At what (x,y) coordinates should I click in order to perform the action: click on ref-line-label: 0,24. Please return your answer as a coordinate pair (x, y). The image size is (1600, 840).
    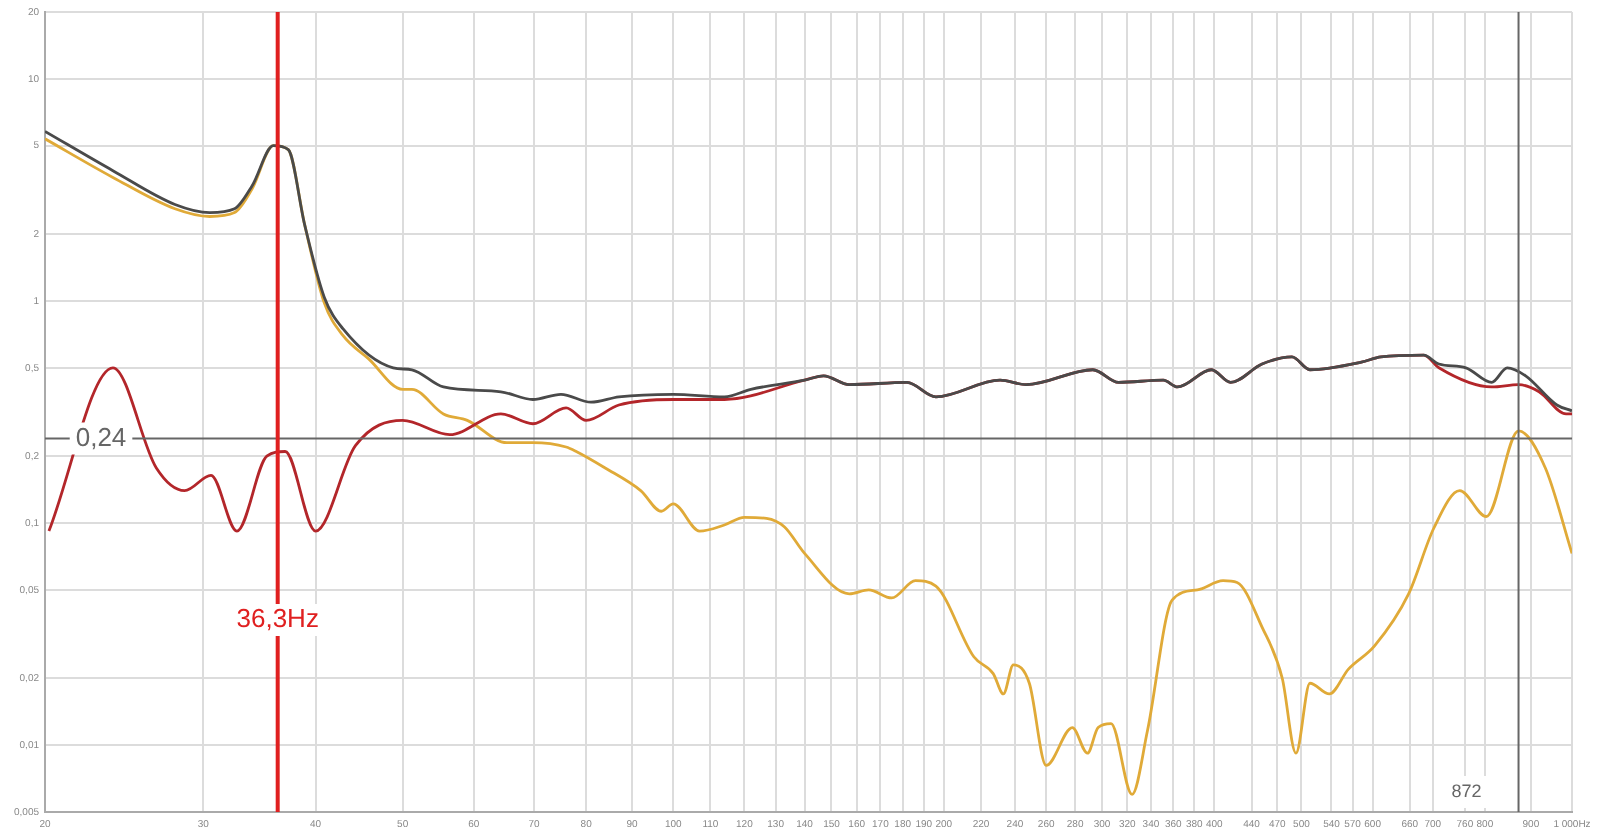
    Looking at the image, I should click on (101, 436).